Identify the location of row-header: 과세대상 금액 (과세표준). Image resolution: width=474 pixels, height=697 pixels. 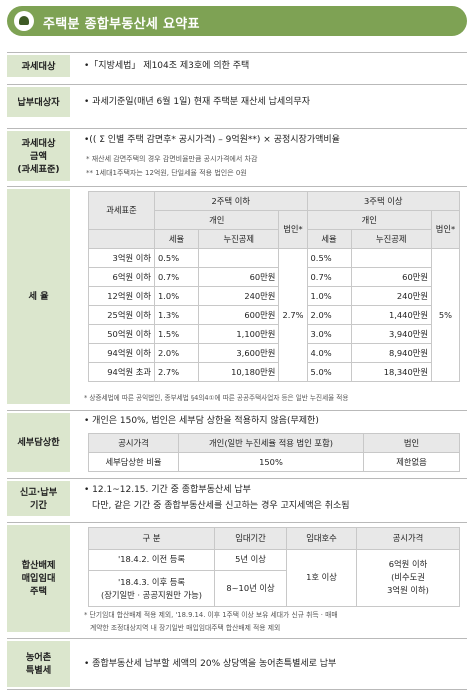
(38, 156).